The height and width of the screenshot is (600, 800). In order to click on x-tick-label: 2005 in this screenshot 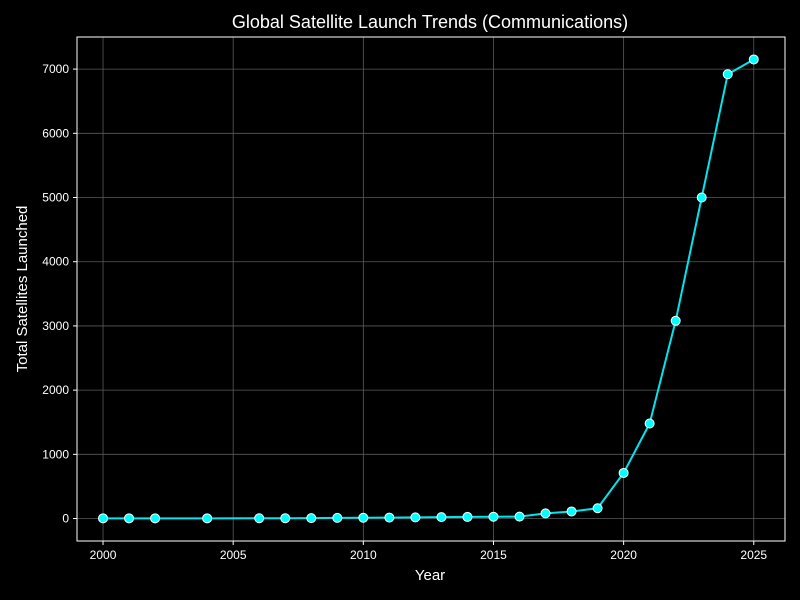, I will do `click(233, 555)`.